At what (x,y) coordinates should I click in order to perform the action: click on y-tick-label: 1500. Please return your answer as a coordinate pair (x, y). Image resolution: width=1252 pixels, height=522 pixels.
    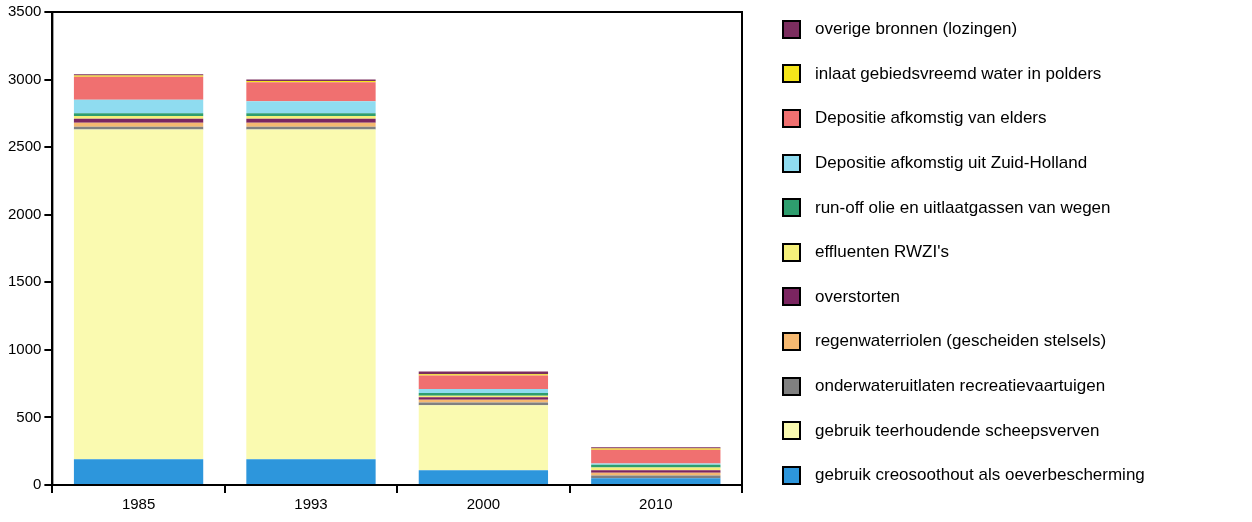
    Looking at the image, I should click on (24, 281).